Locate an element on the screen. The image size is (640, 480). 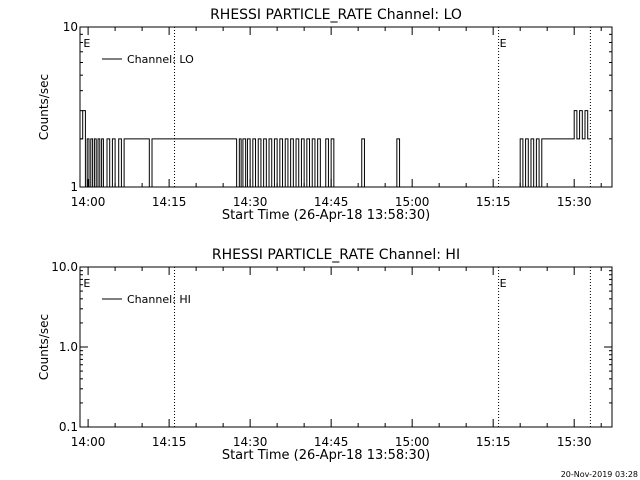
y-tick-label: 0.1 is located at coordinates (68, 427).